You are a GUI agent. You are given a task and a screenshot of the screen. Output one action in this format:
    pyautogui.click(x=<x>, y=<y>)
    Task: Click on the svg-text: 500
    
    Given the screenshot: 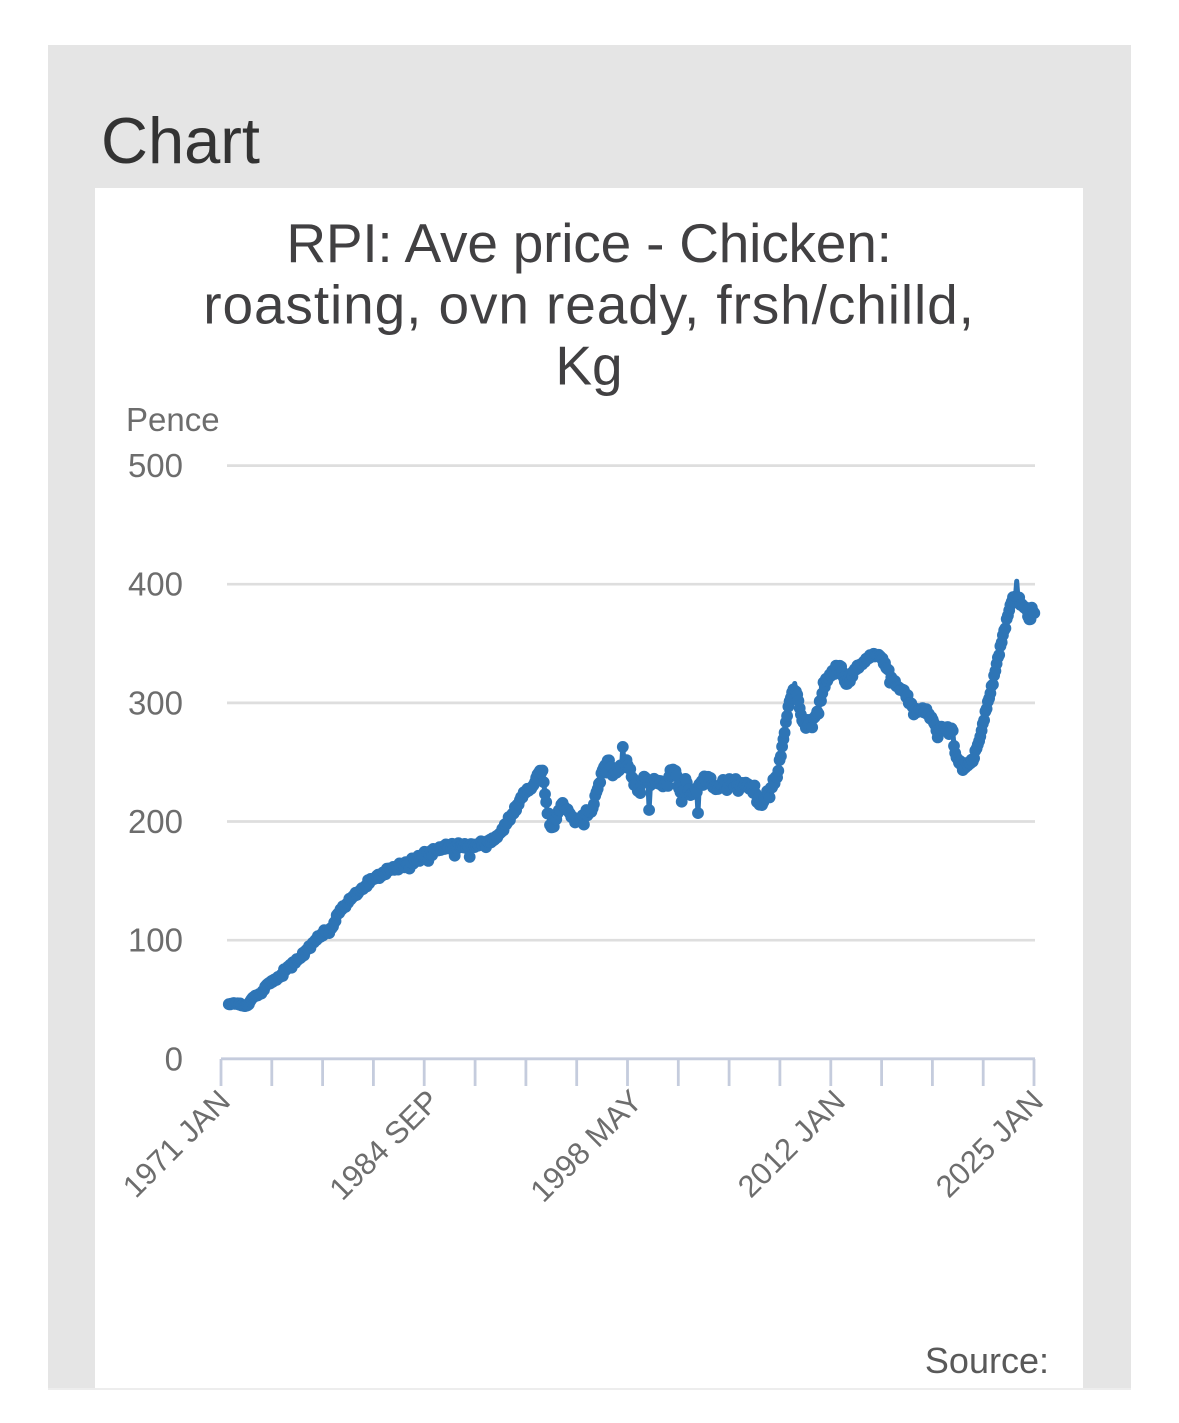 What is the action you would take?
    pyautogui.click(x=155, y=465)
    